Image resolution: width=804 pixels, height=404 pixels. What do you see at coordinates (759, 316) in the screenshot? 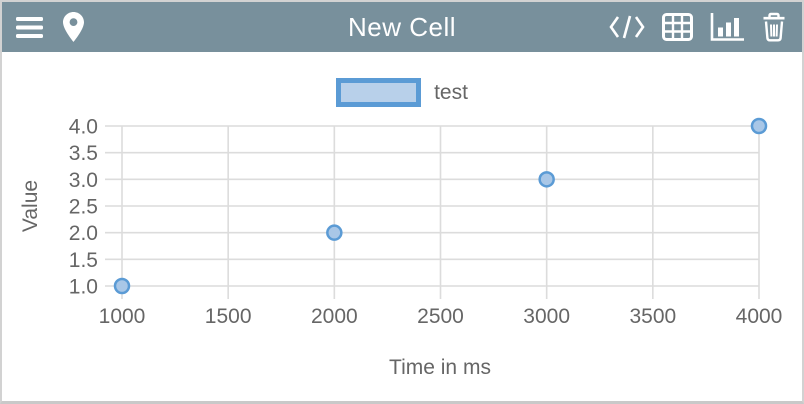
I see `x-tick-label: 4000` at bounding box center [759, 316].